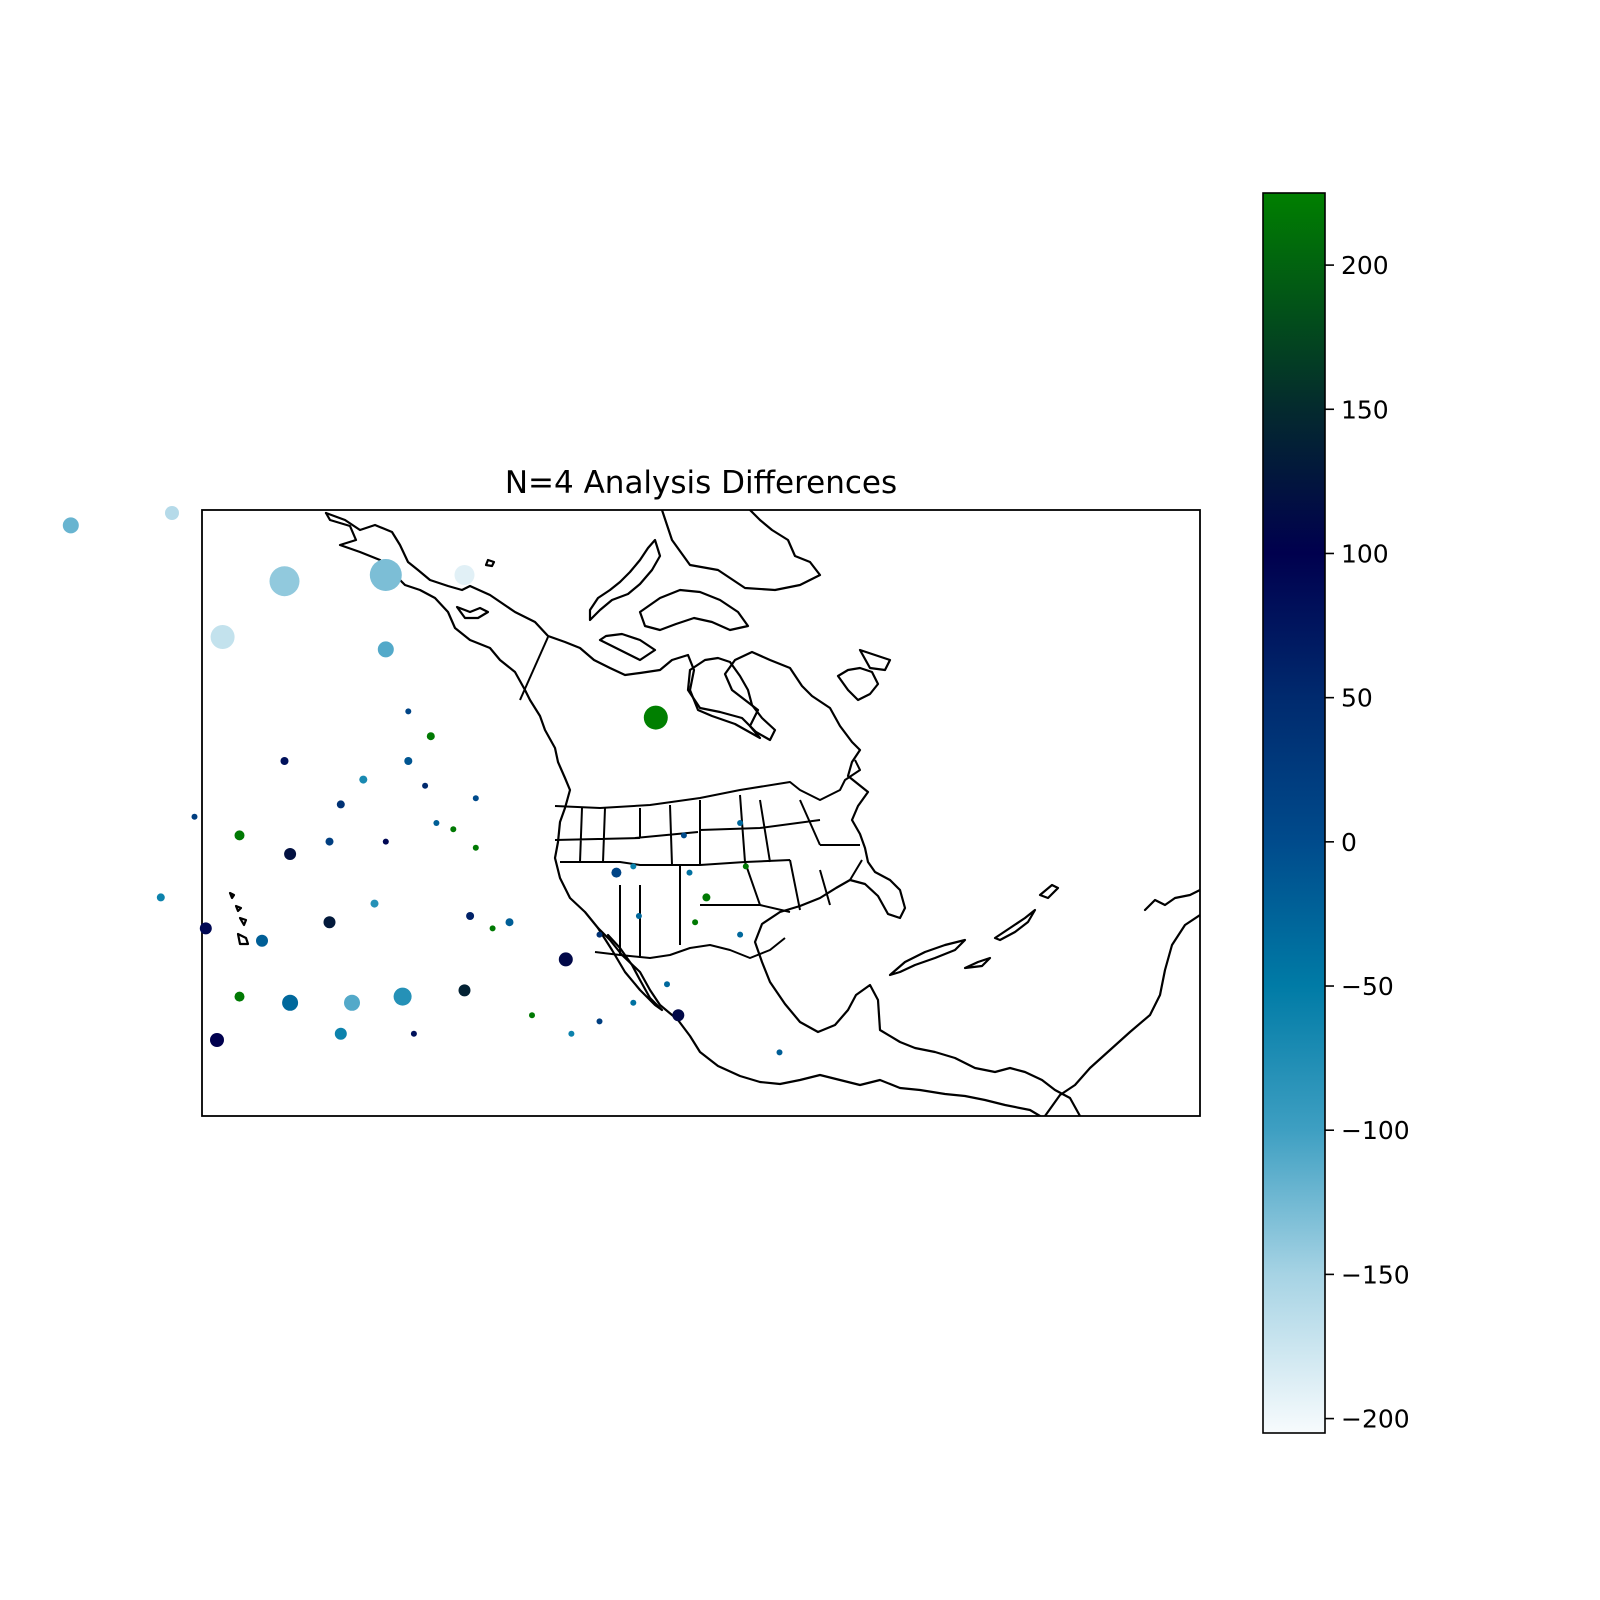  What do you see at coordinates (974, 930) in the screenshot?
I see `coastline-caribbean` at bounding box center [974, 930].